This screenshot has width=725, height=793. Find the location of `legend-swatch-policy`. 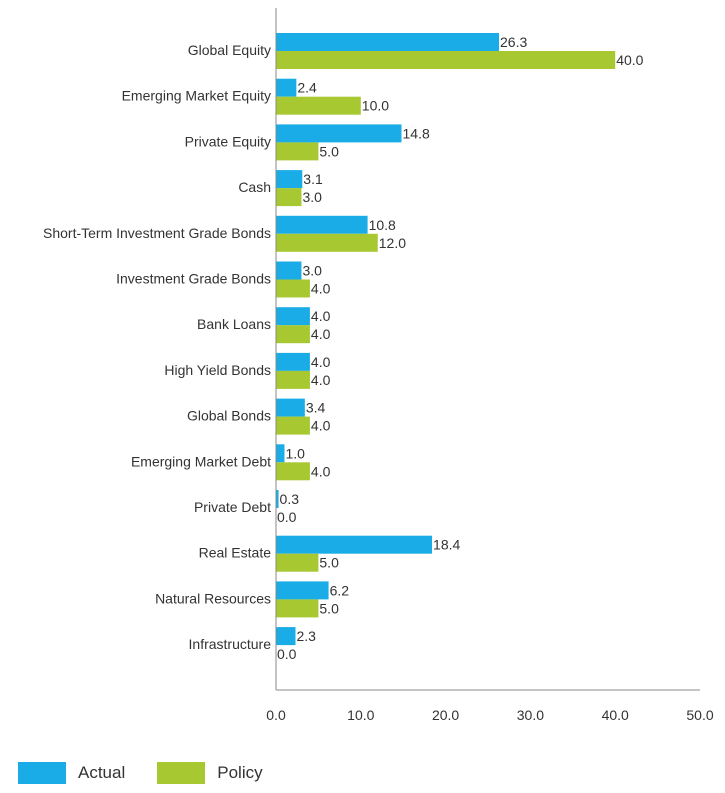

legend-swatch-policy is located at coordinates (181, 773).